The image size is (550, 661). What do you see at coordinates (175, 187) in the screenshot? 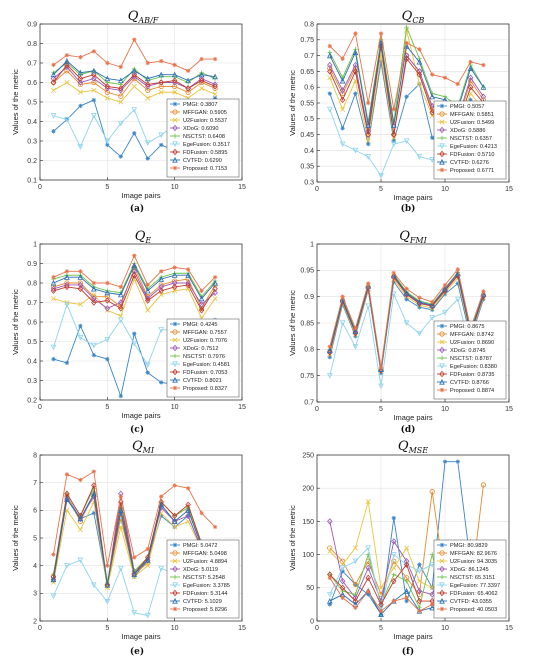
I see `x-tick-label: 10` at bounding box center [175, 187].